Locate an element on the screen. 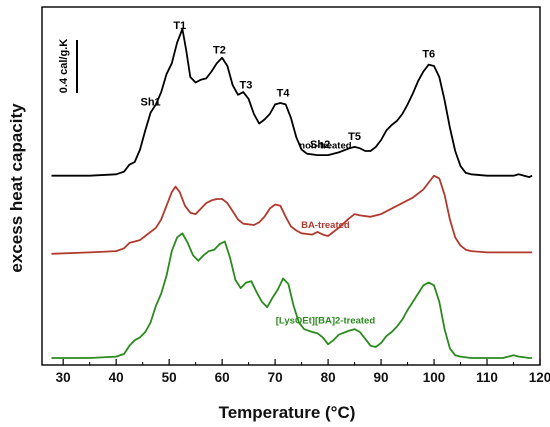  series-label: non-treated is located at coordinates (325, 145).